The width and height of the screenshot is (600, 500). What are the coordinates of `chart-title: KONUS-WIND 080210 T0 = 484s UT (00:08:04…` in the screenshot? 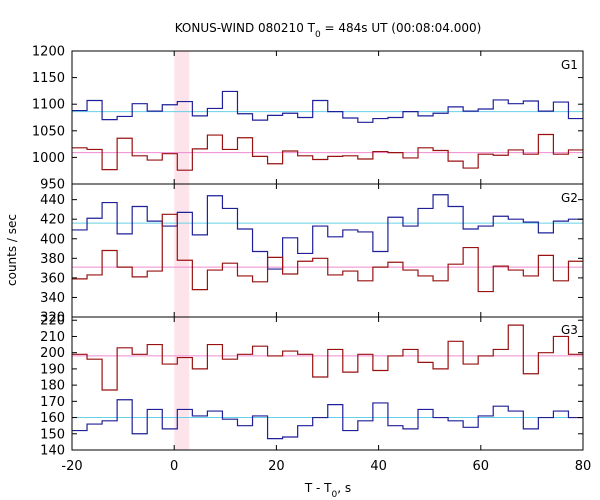 It's located at (328, 30).